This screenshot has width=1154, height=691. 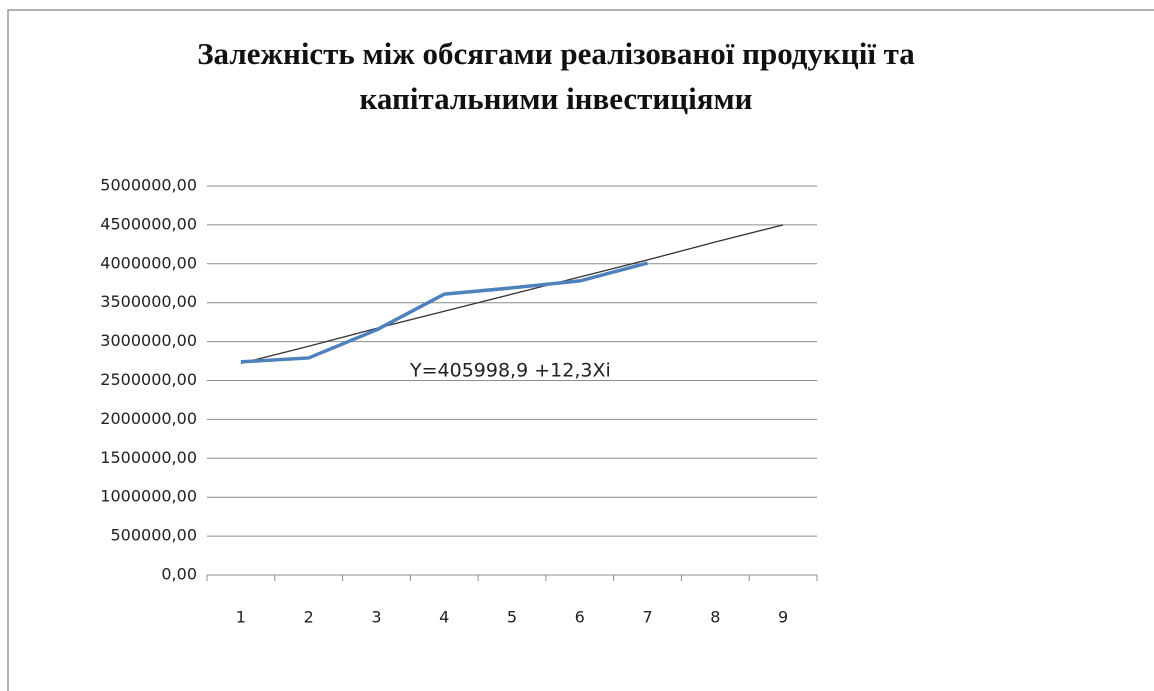 I want to click on y-tick-label: 2000000,00, so click(x=148, y=418).